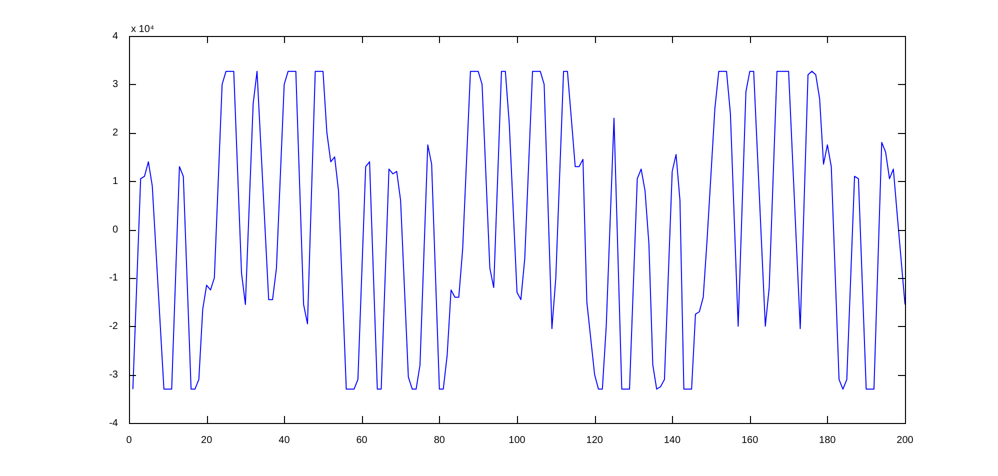 The image size is (998, 476). Describe the element at coordinates (517, 440) in the screenshot. I see `x-tick-label: 100` at that location.